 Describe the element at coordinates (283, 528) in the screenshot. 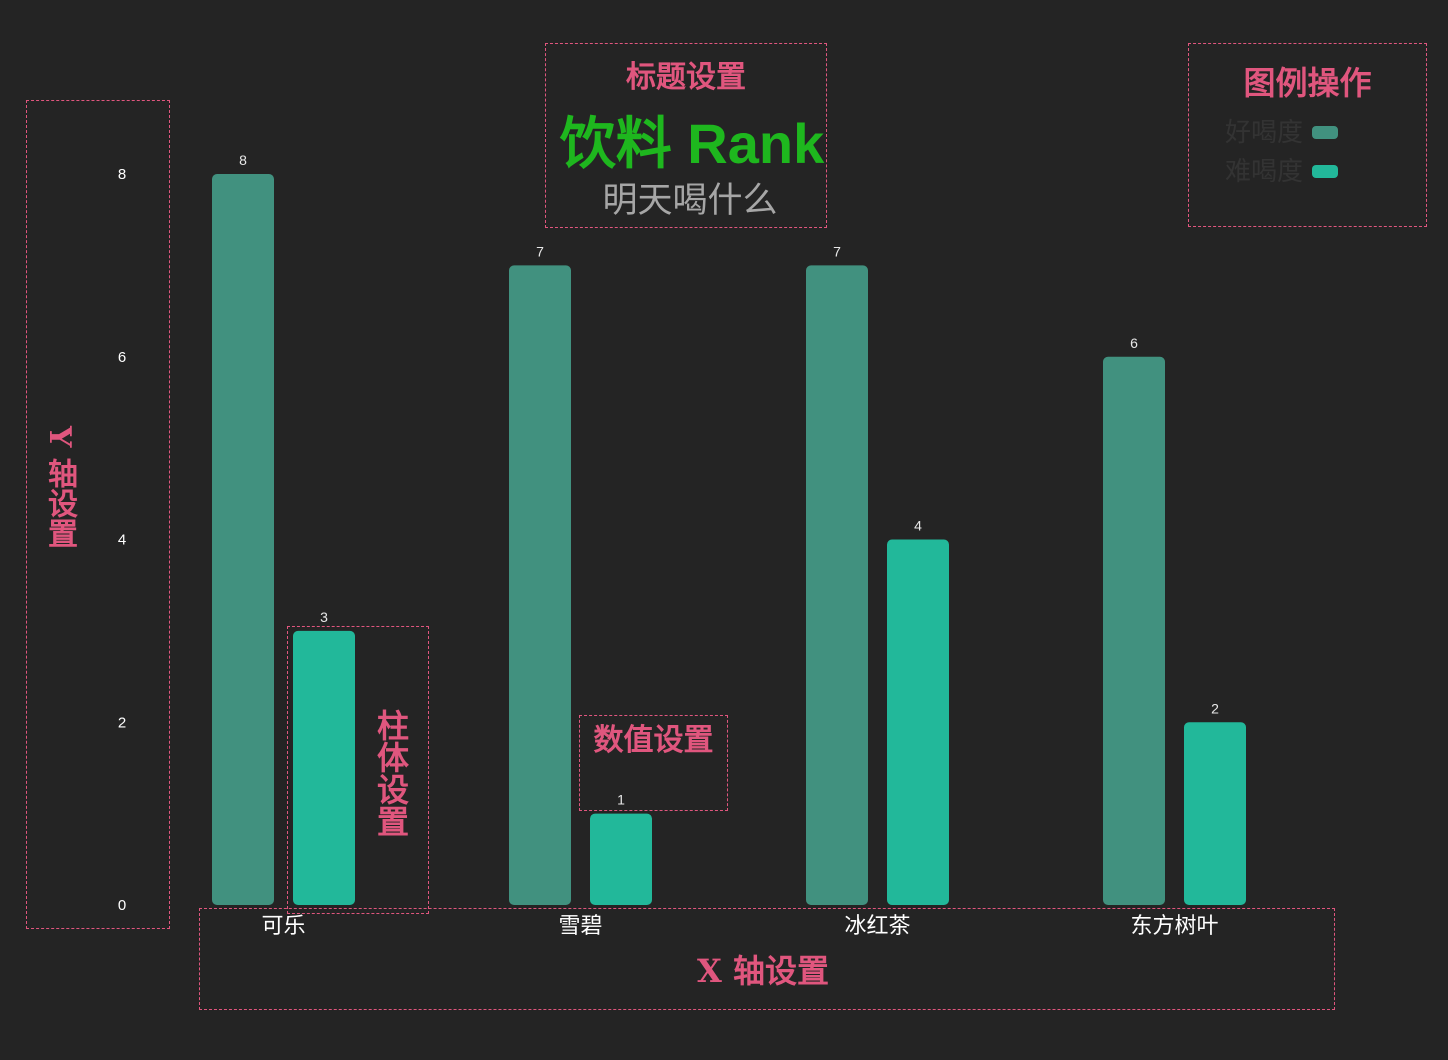

I see `bar-group: 83` at that location.